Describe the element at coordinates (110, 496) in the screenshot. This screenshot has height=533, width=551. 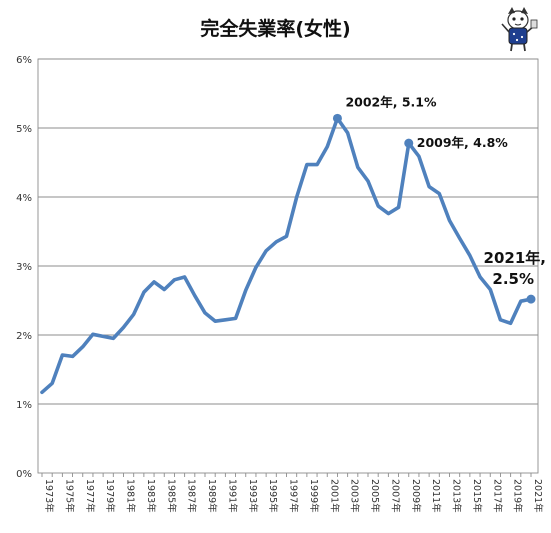
I see `x-tick-label: 1979年` at that location.